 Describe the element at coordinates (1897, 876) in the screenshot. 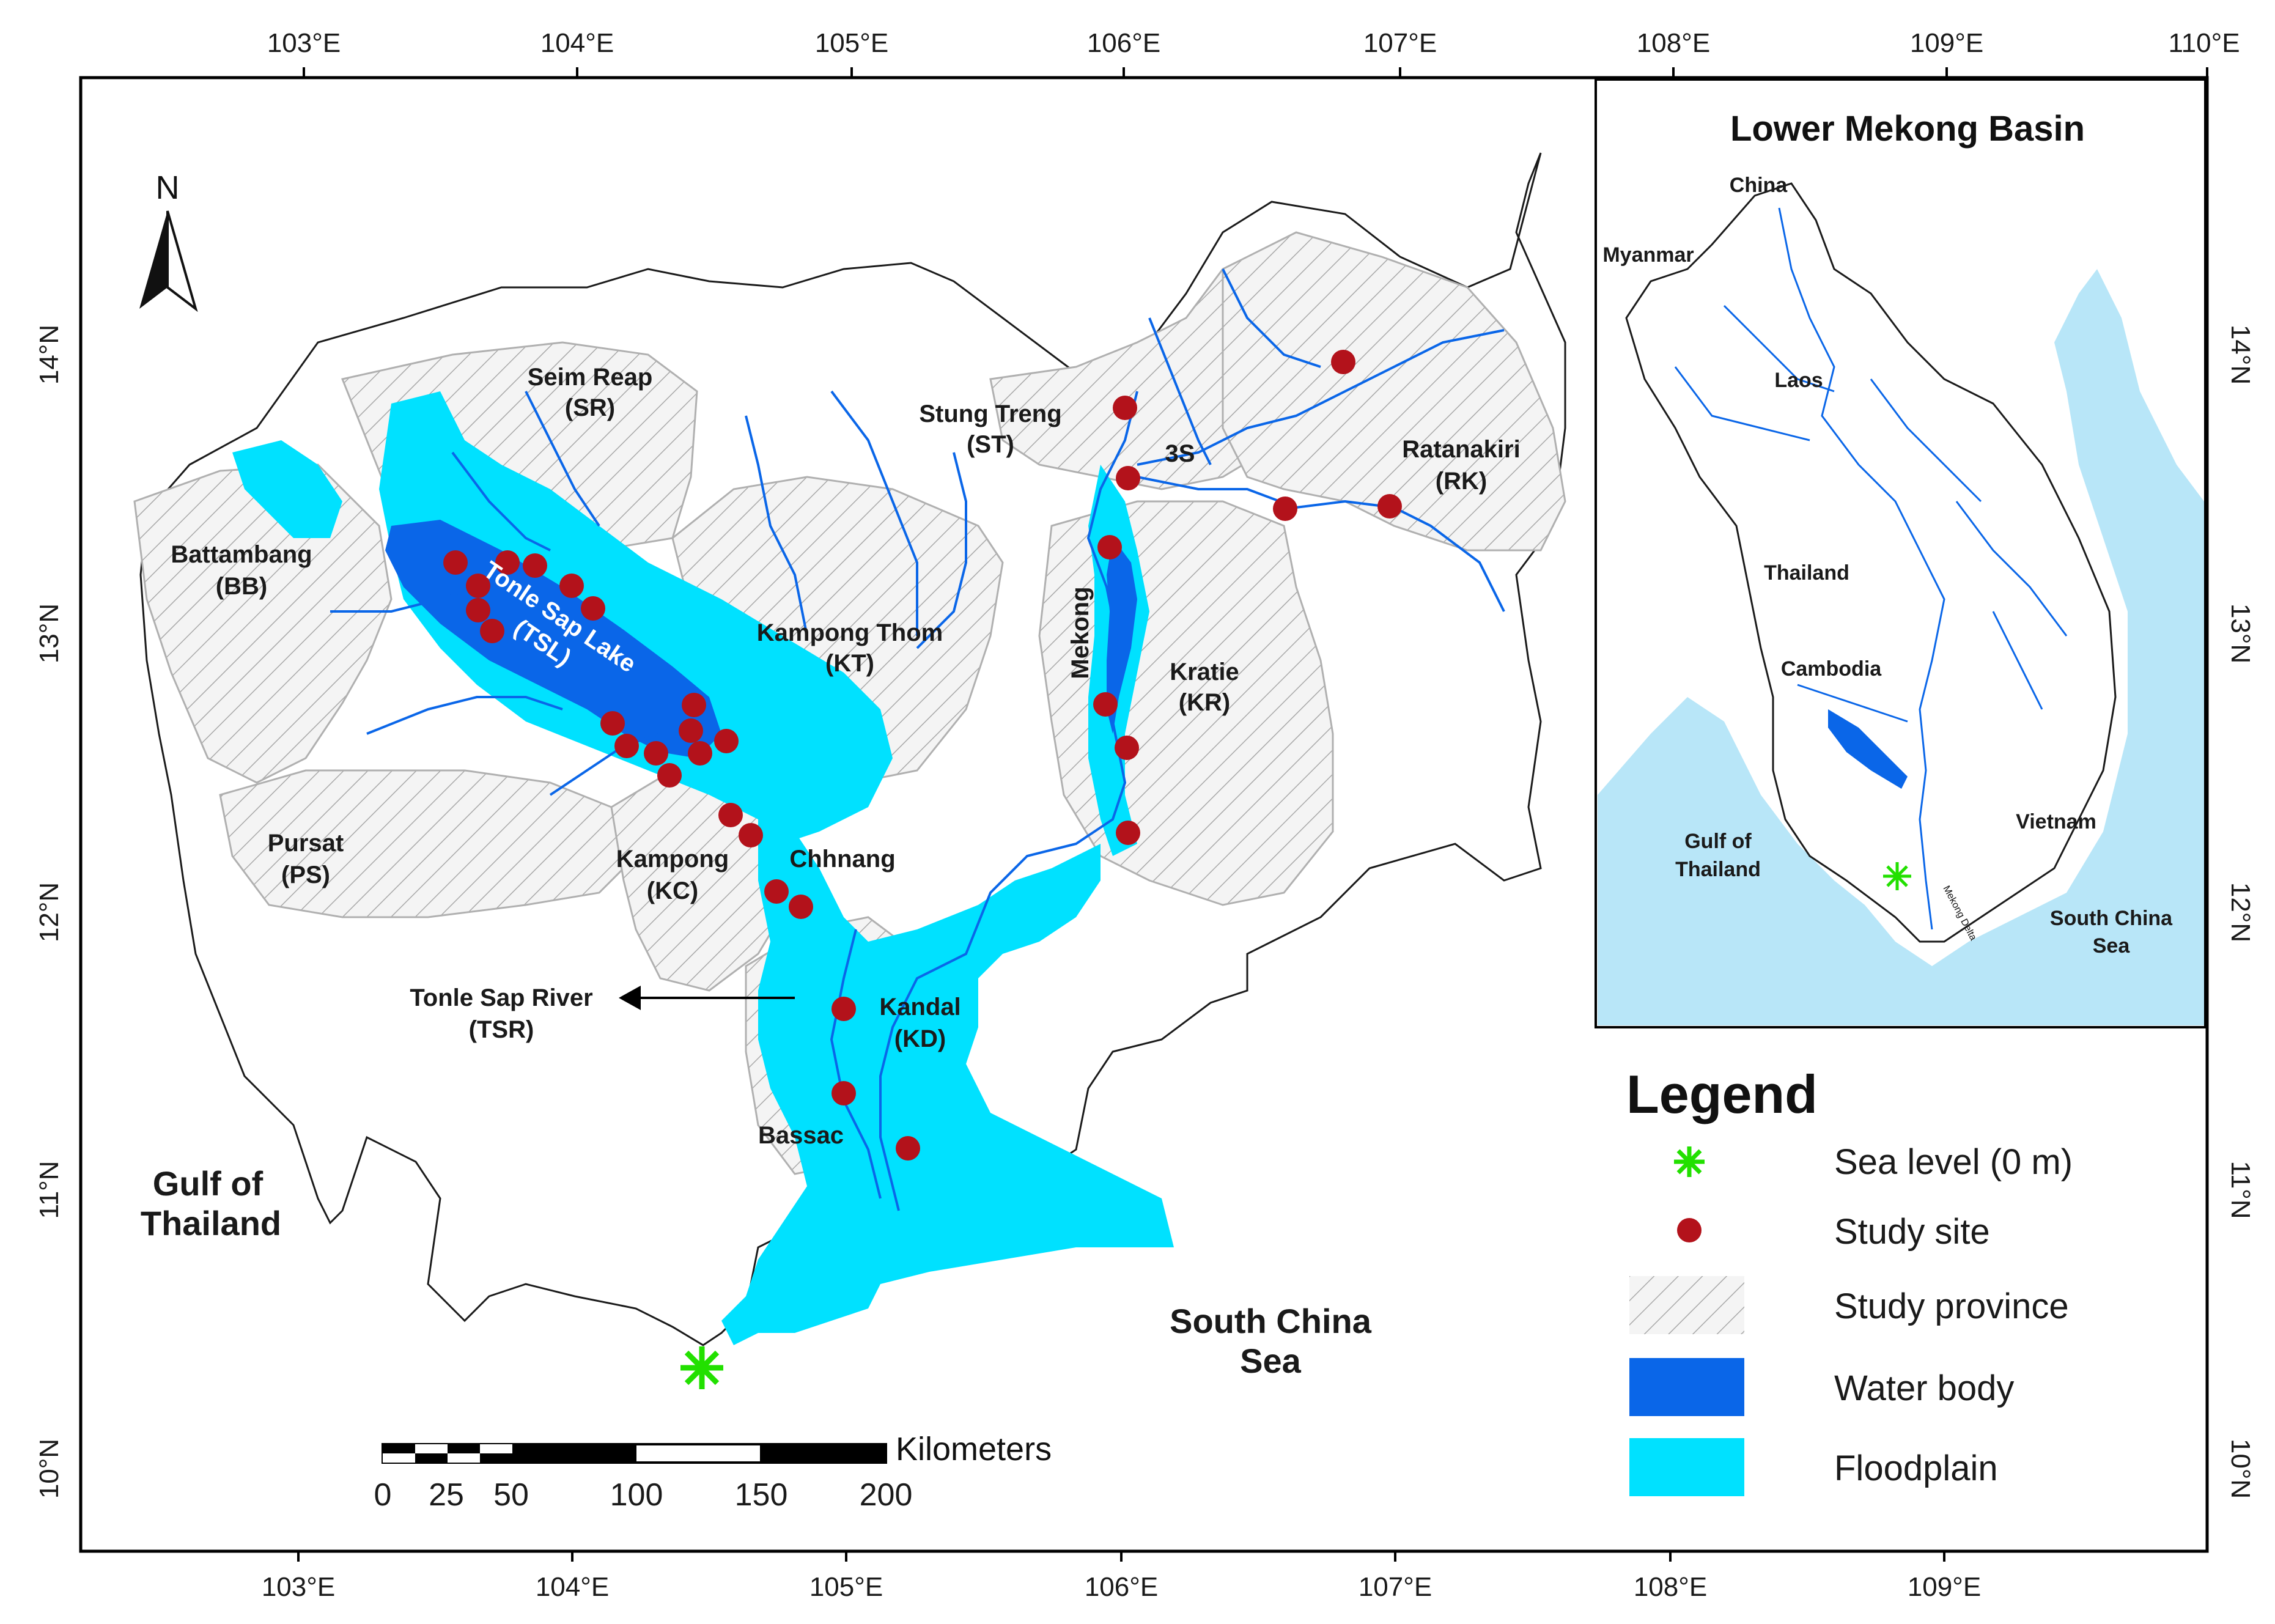

I see `inset-sea-level-marker` at that location.